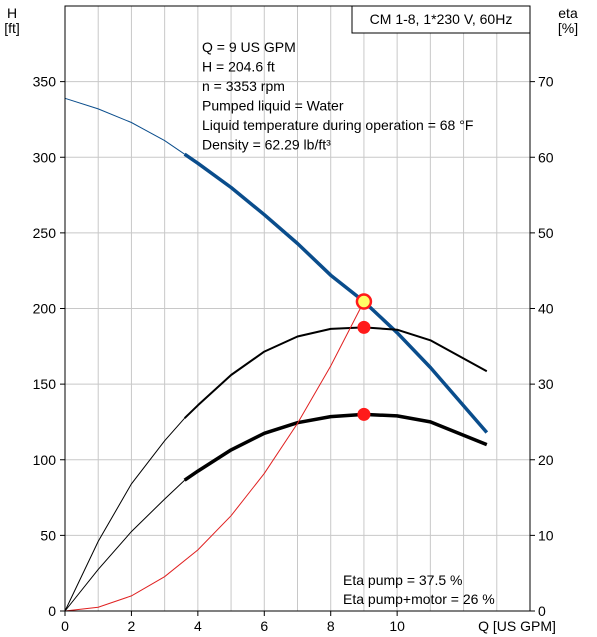  Describe the element at coordinates (243, 86) in the screenshot. I see `info-line: n = 3353 rpm` at that location.